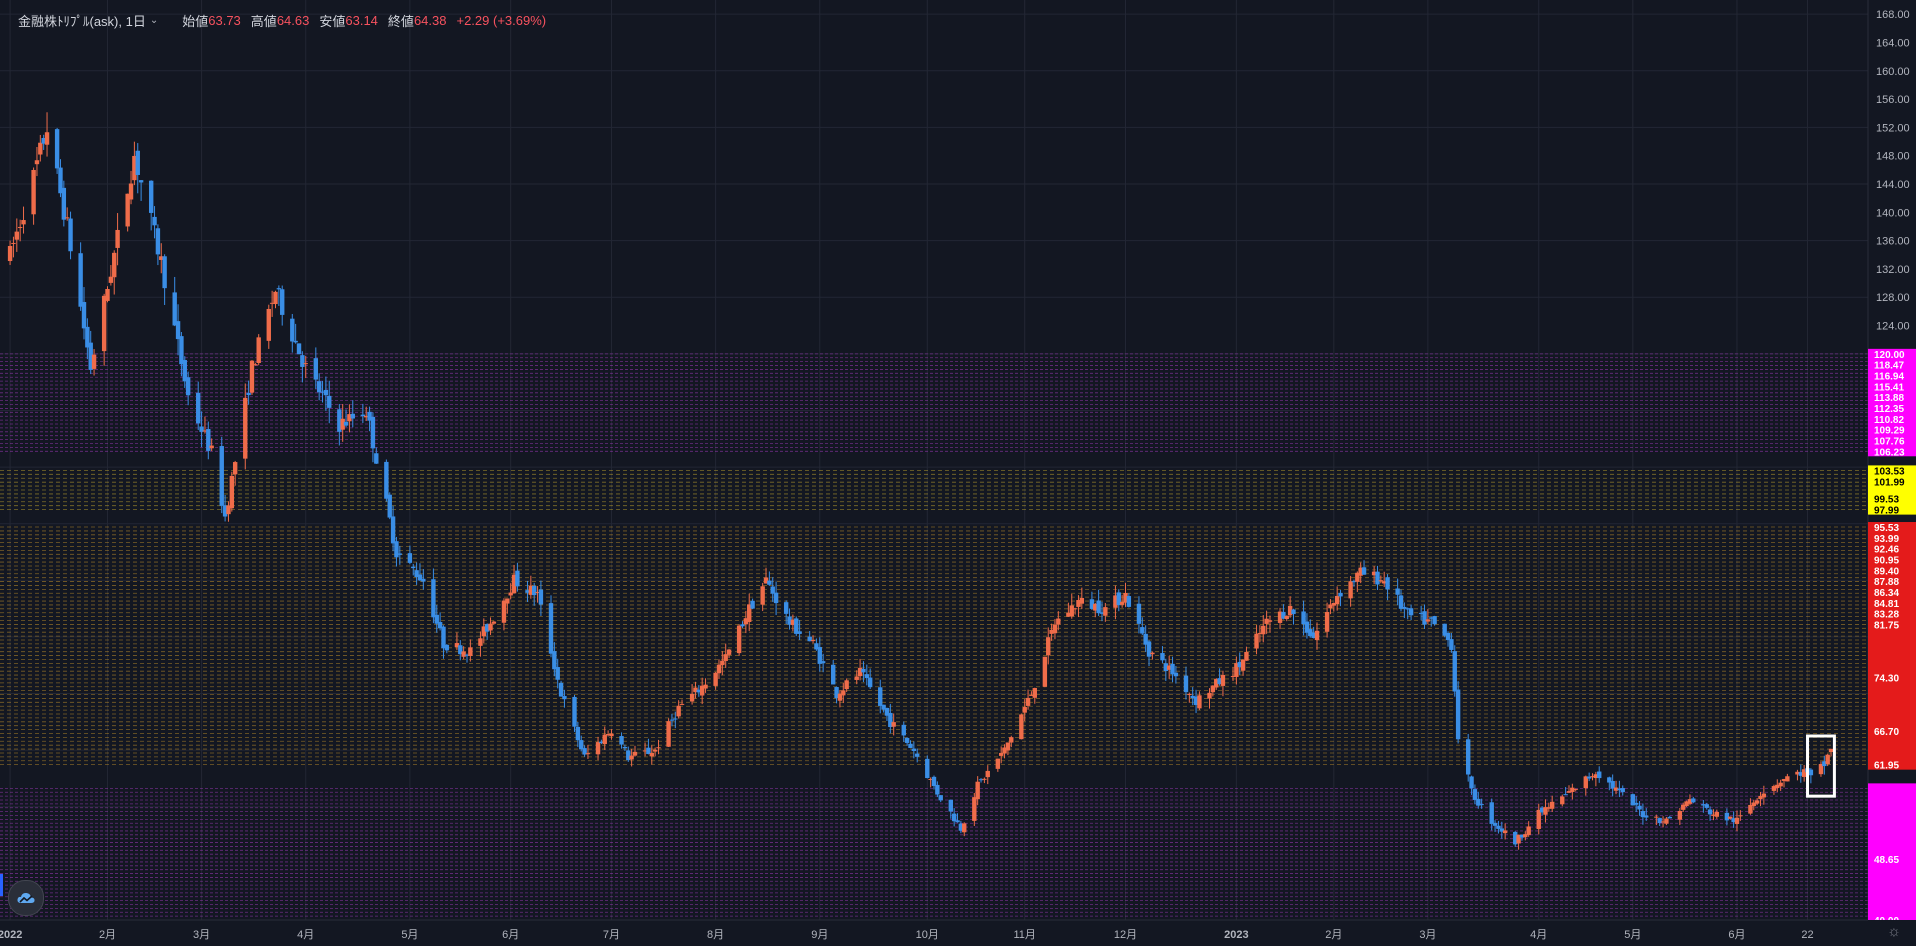 Image resolution: width=1916 pixels, height=946 pixels. Describe the element at coordinates (1894, 931) in the screenshot. I see `gear-icon: ☼` at that location.